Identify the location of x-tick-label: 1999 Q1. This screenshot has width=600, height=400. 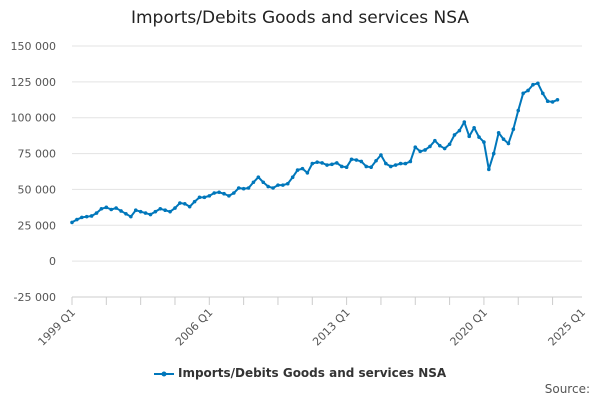
(57, 327).